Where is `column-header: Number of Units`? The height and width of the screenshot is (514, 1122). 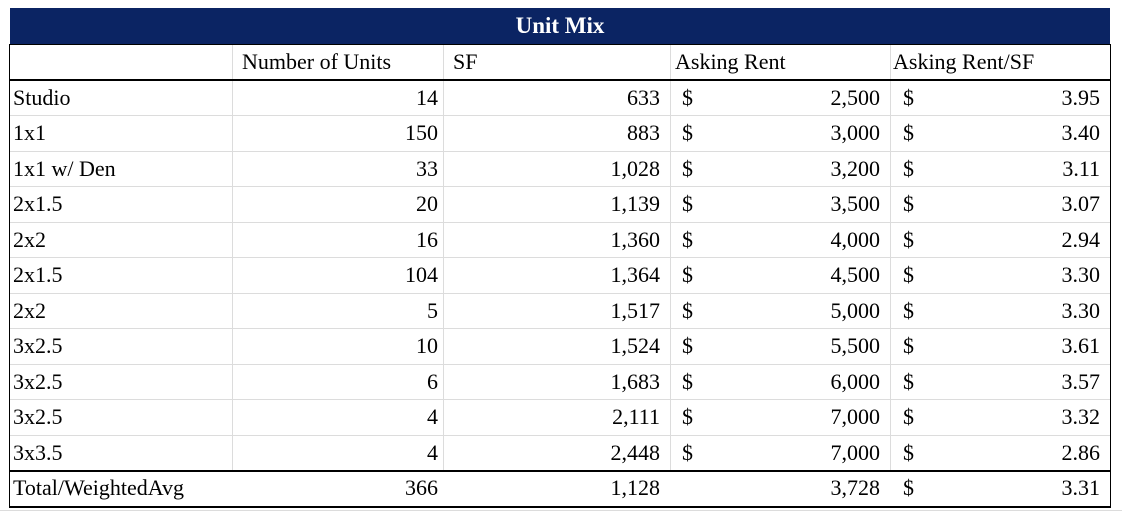 column-header: Number of Units is located at coordinates (317, 61).